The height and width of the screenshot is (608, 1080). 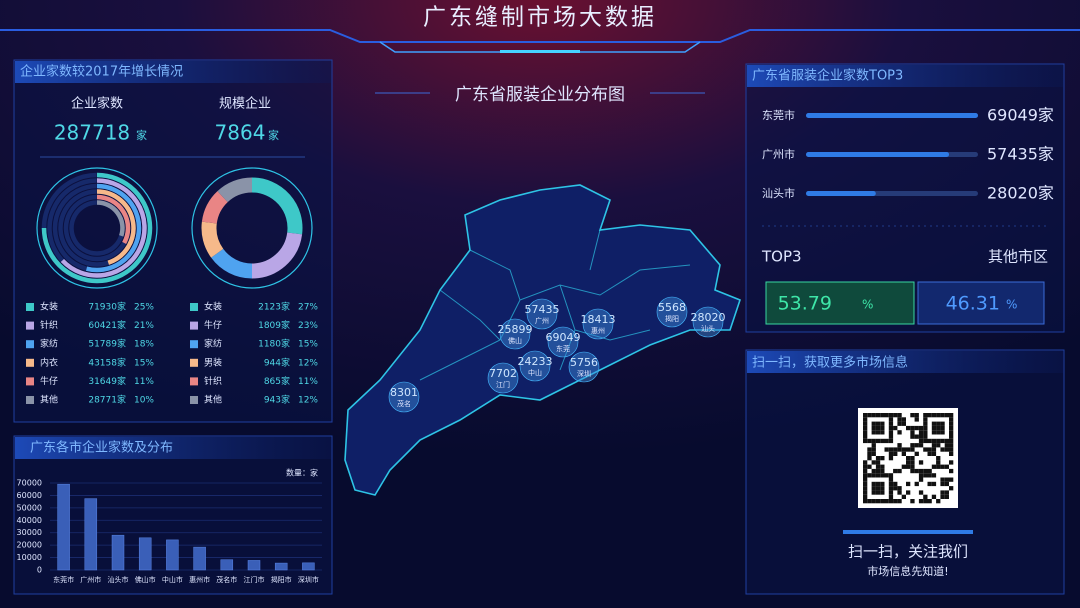 I want to click on legend-value: 943家, so click(x=277, y=400).